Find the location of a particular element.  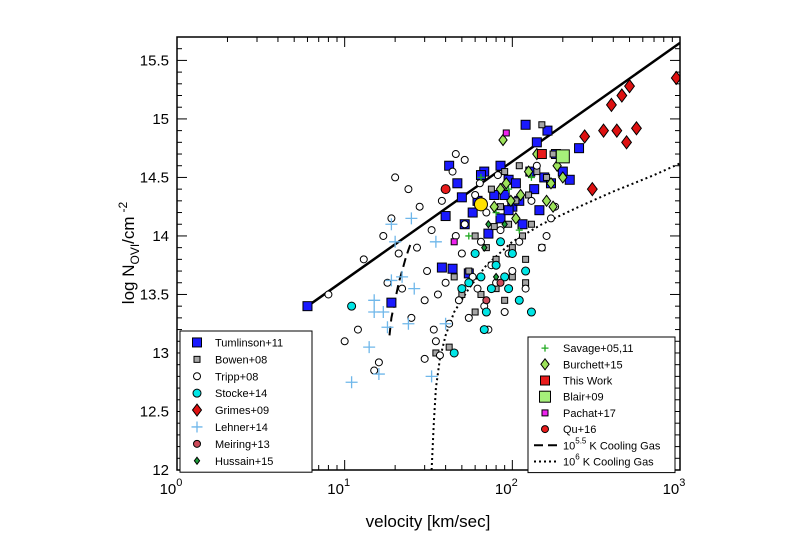

x-tick-label: 101 is located at coordinates (338, 487).